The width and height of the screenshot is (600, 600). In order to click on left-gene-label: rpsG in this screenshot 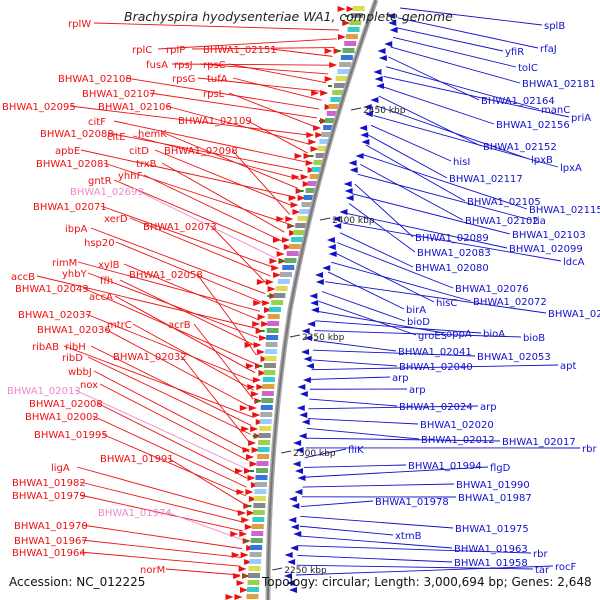, I will do `click(183, 79)`.